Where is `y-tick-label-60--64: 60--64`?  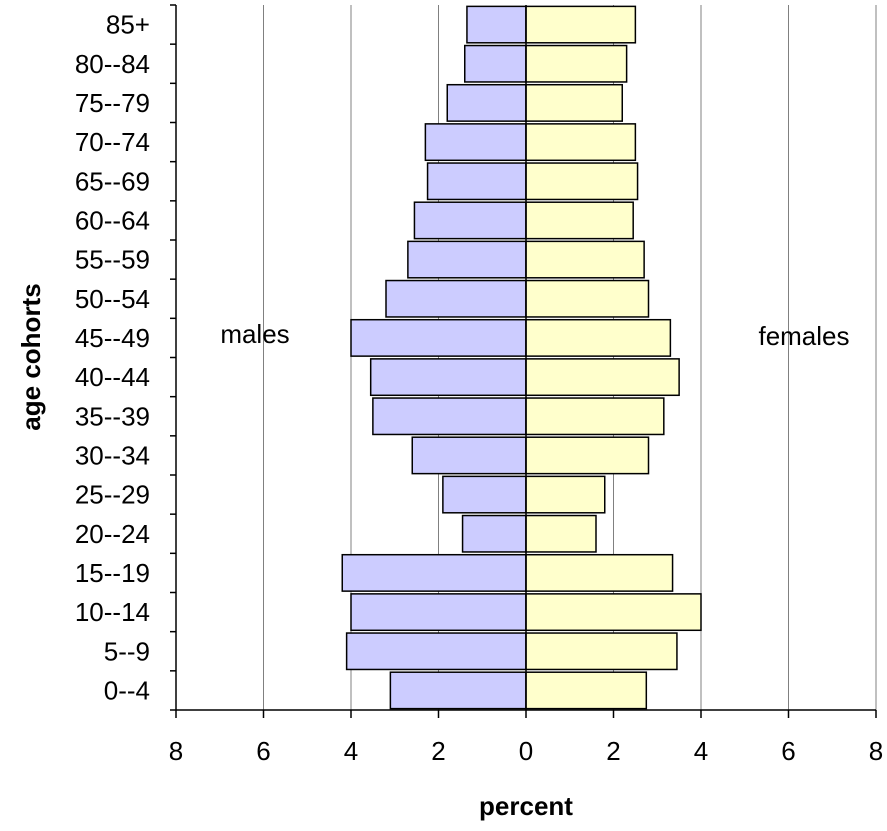 y-tick-label-60--64: 60--64 is located at coordinates (112, 220).